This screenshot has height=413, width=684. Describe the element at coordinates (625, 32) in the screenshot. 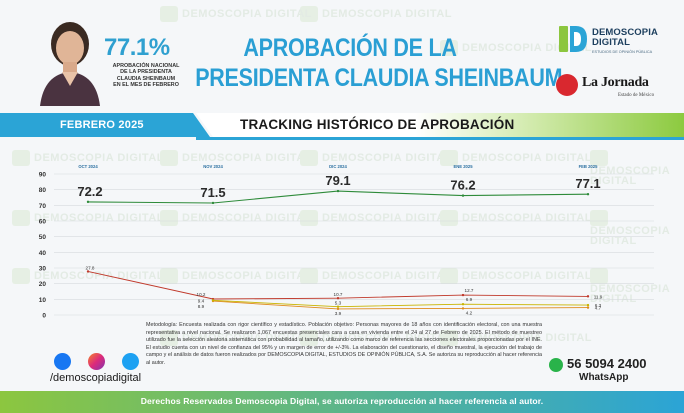

I see `brand-name-line: DEMOSCOPIA` at that location.